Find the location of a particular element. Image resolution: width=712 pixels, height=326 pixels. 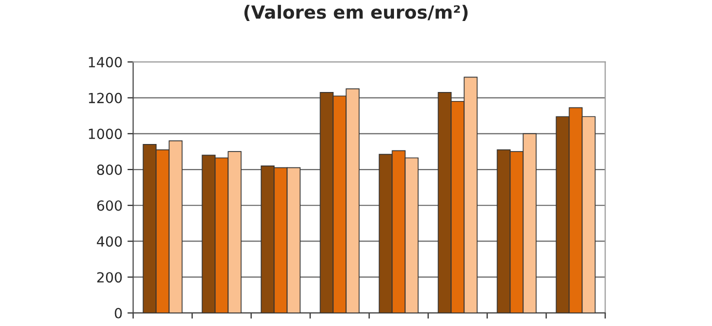

y-tick-label: 1400 is located at coordinates (105, 62).